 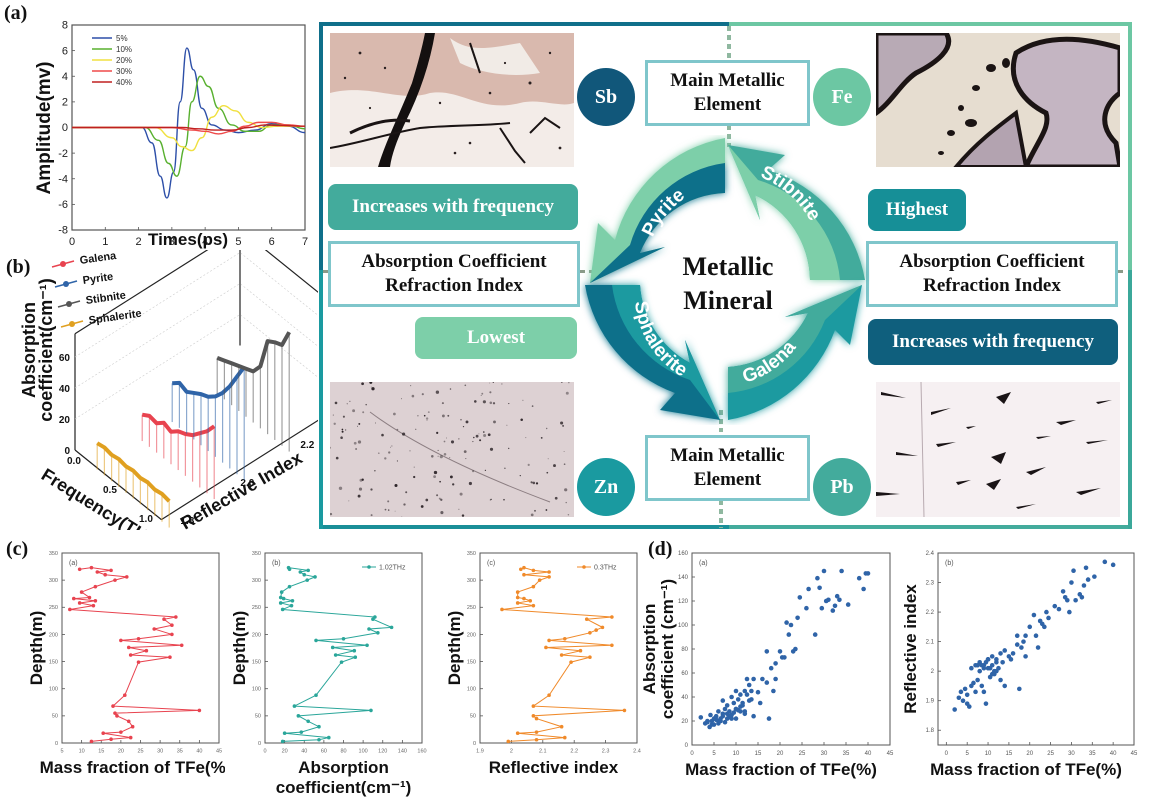 I want to click on legend-label: Galena, so click(x=98, y=258).